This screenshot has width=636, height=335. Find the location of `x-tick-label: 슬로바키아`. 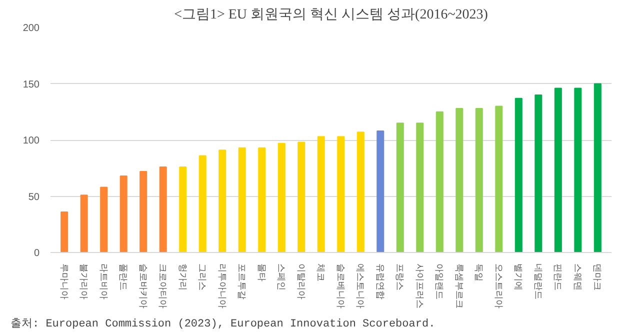

x-tick-label: 슬로바키아 is located at coordinates (143, 286).